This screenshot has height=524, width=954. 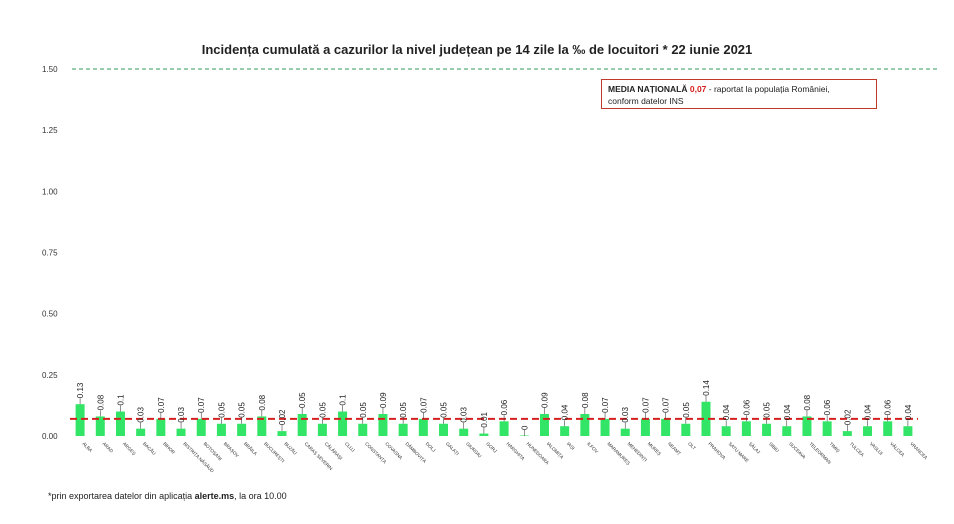 I want to click on y-axis: 0.00 0.25 0.50 0.75 1.00 1.25 1.50, so click(x=50, y=253).